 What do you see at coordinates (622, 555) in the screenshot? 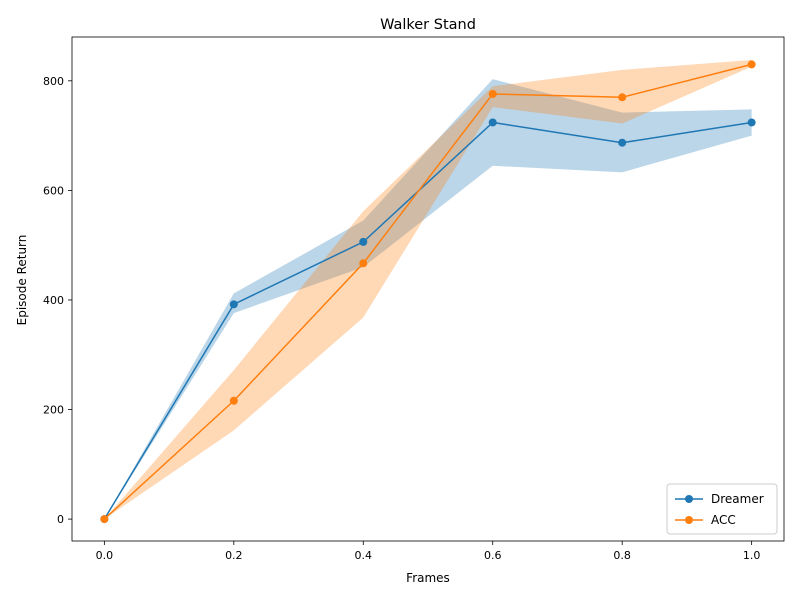
I see `x-tick-label: 0.8` at bounding box center [622, 555].